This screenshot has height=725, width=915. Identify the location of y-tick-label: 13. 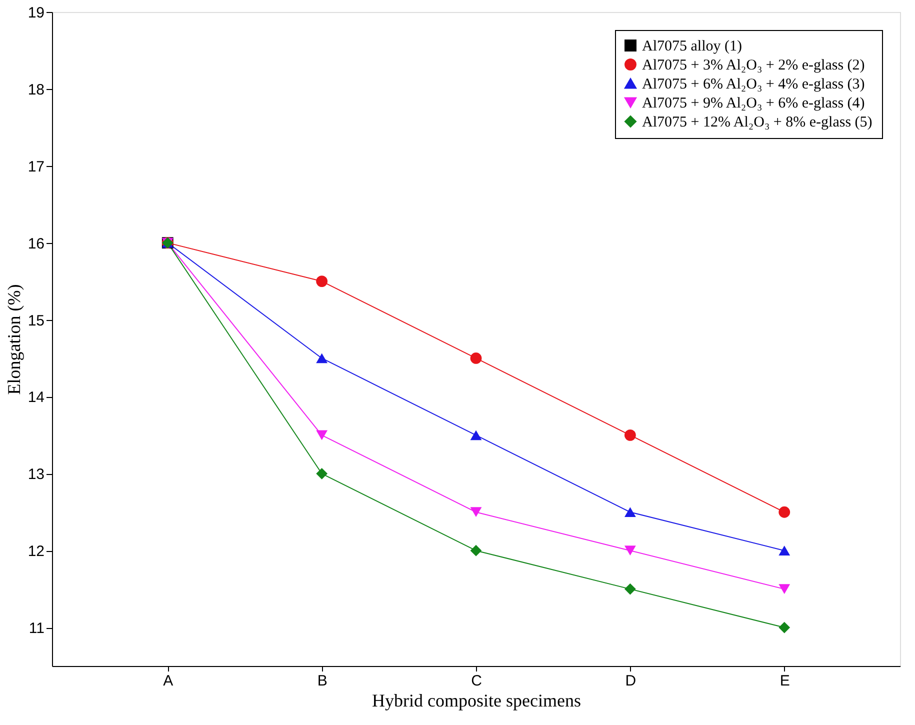
(36, 475).